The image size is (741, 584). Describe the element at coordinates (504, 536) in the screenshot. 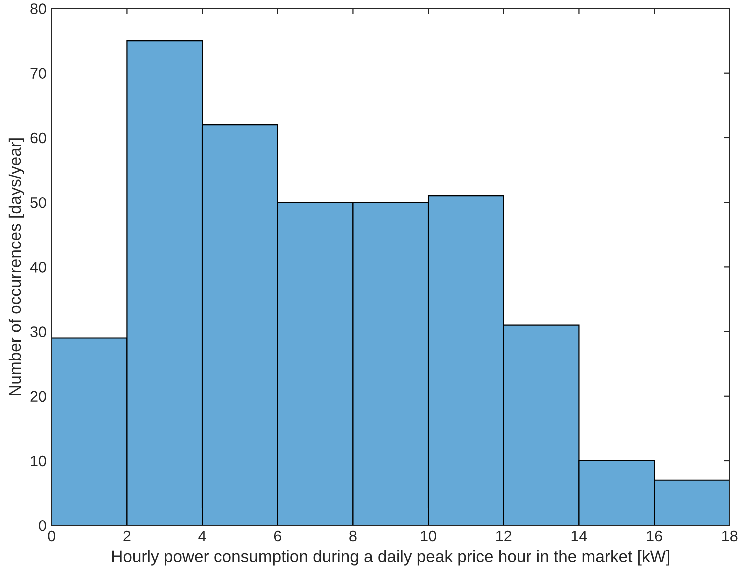

I see `x-tick-label: 12` at that location.